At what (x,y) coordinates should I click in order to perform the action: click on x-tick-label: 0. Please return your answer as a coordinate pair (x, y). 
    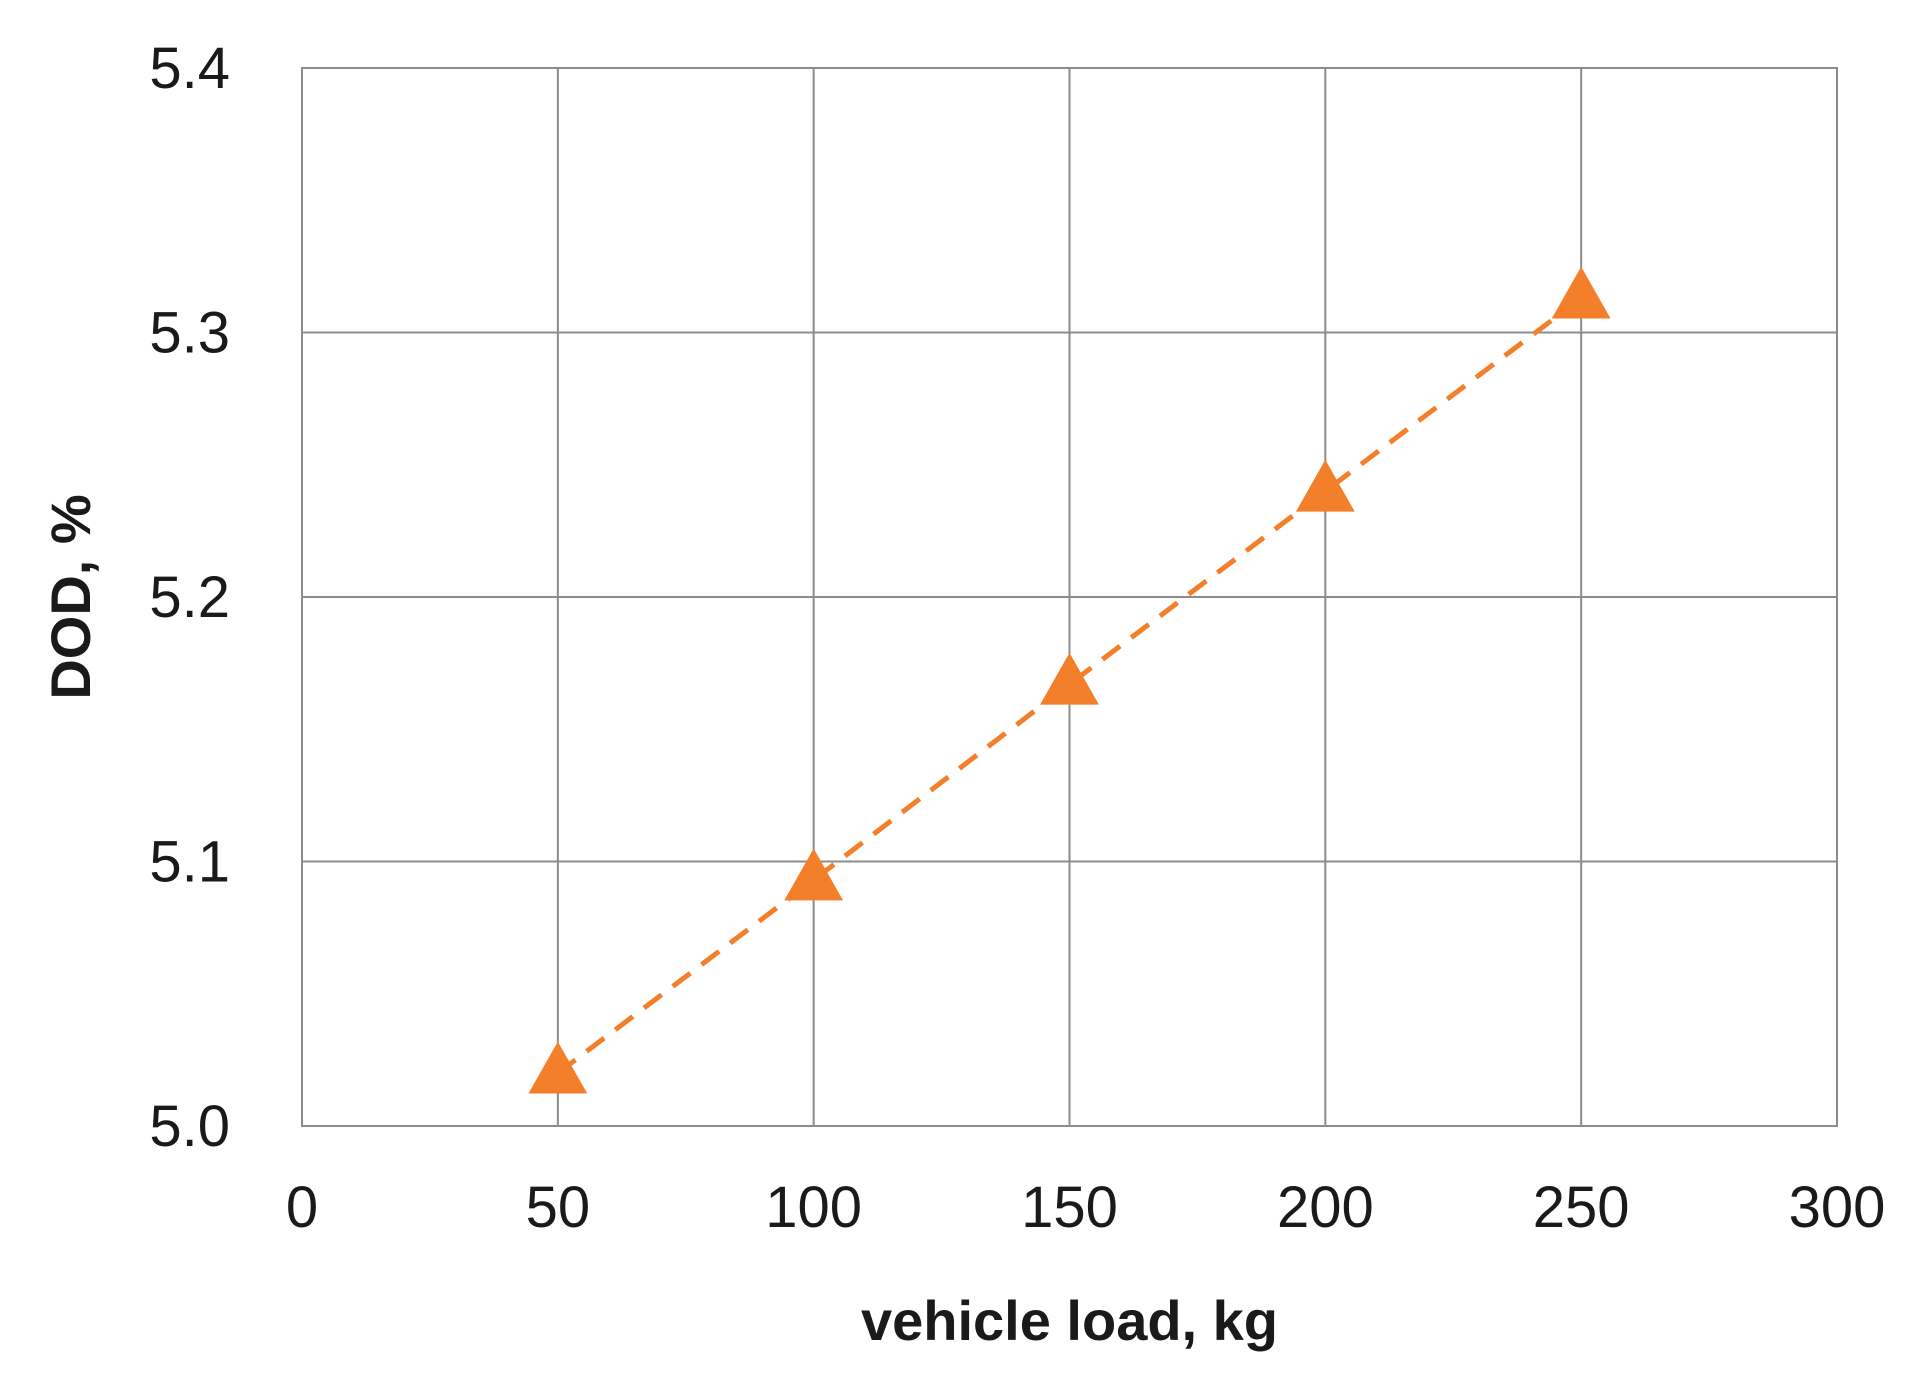
    Looking at the image, I should click on (302, 1207).